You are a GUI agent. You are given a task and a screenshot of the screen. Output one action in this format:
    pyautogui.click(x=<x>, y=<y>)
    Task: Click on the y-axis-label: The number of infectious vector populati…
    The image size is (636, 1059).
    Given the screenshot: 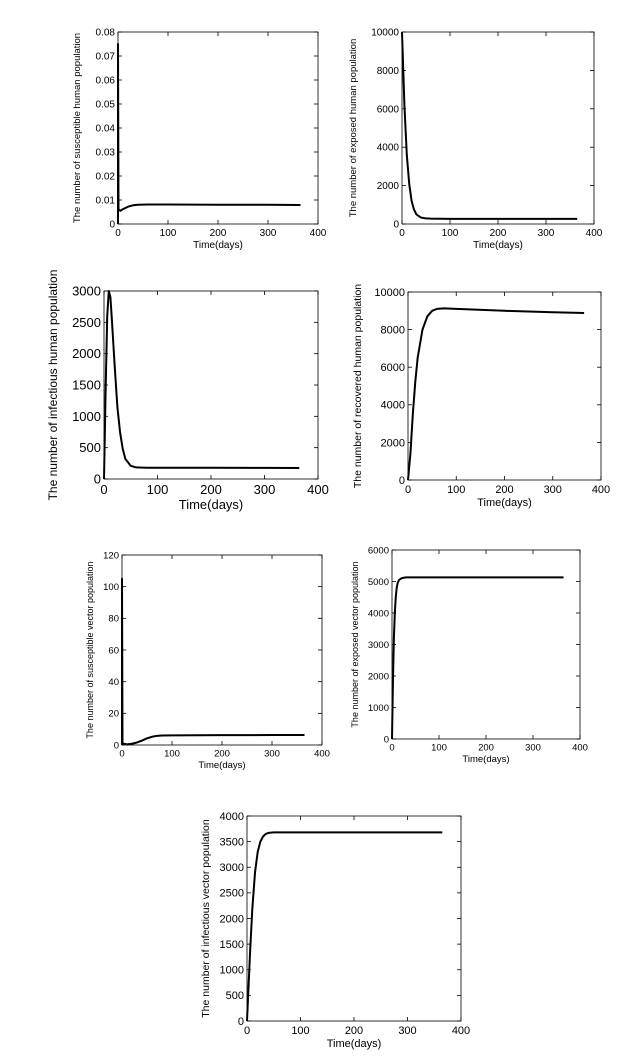 What is the action you would take?
    pyautogui.click(x=206, y=918)
    